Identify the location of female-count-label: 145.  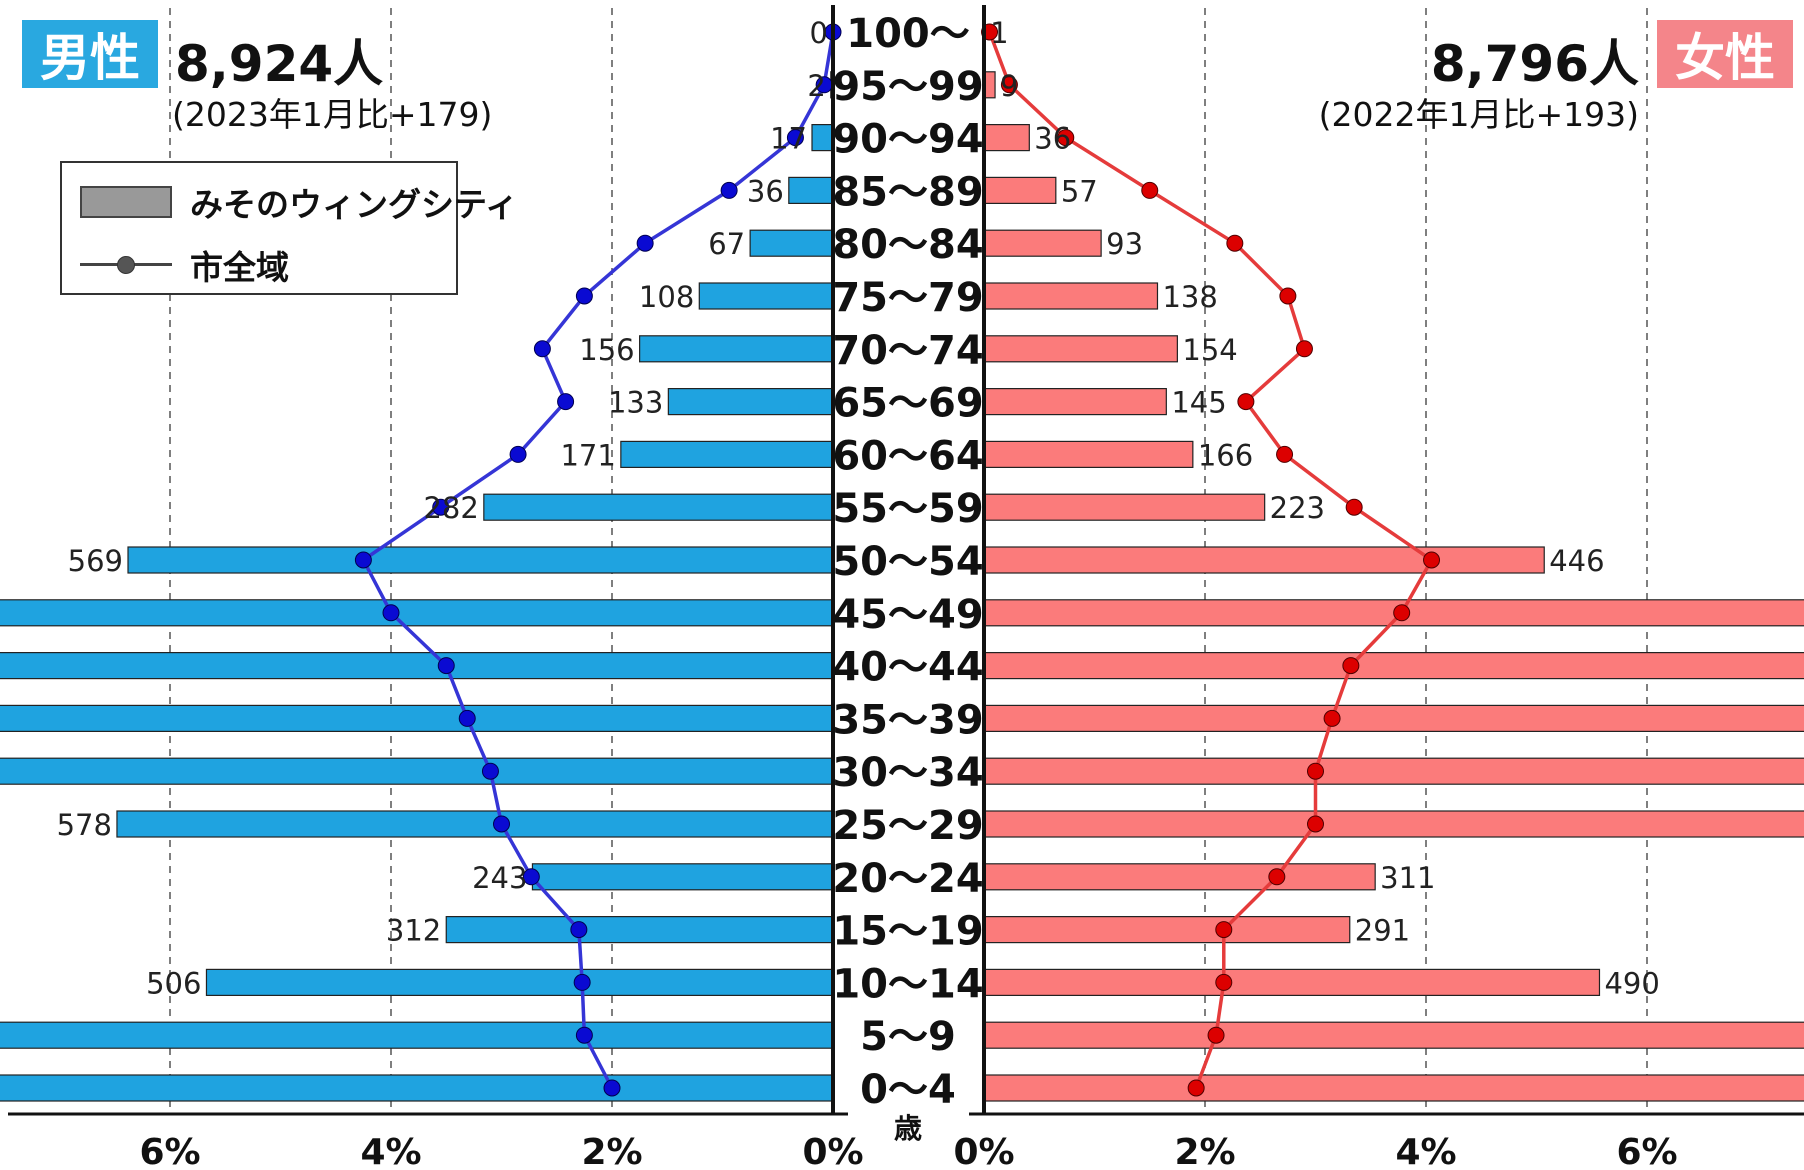
(1198, 403).